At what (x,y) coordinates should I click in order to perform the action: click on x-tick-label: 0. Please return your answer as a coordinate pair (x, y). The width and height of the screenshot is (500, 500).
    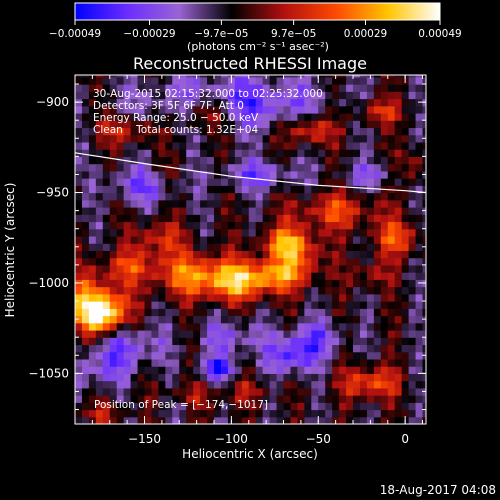
    Looking at the image, I should click on (405, 439).